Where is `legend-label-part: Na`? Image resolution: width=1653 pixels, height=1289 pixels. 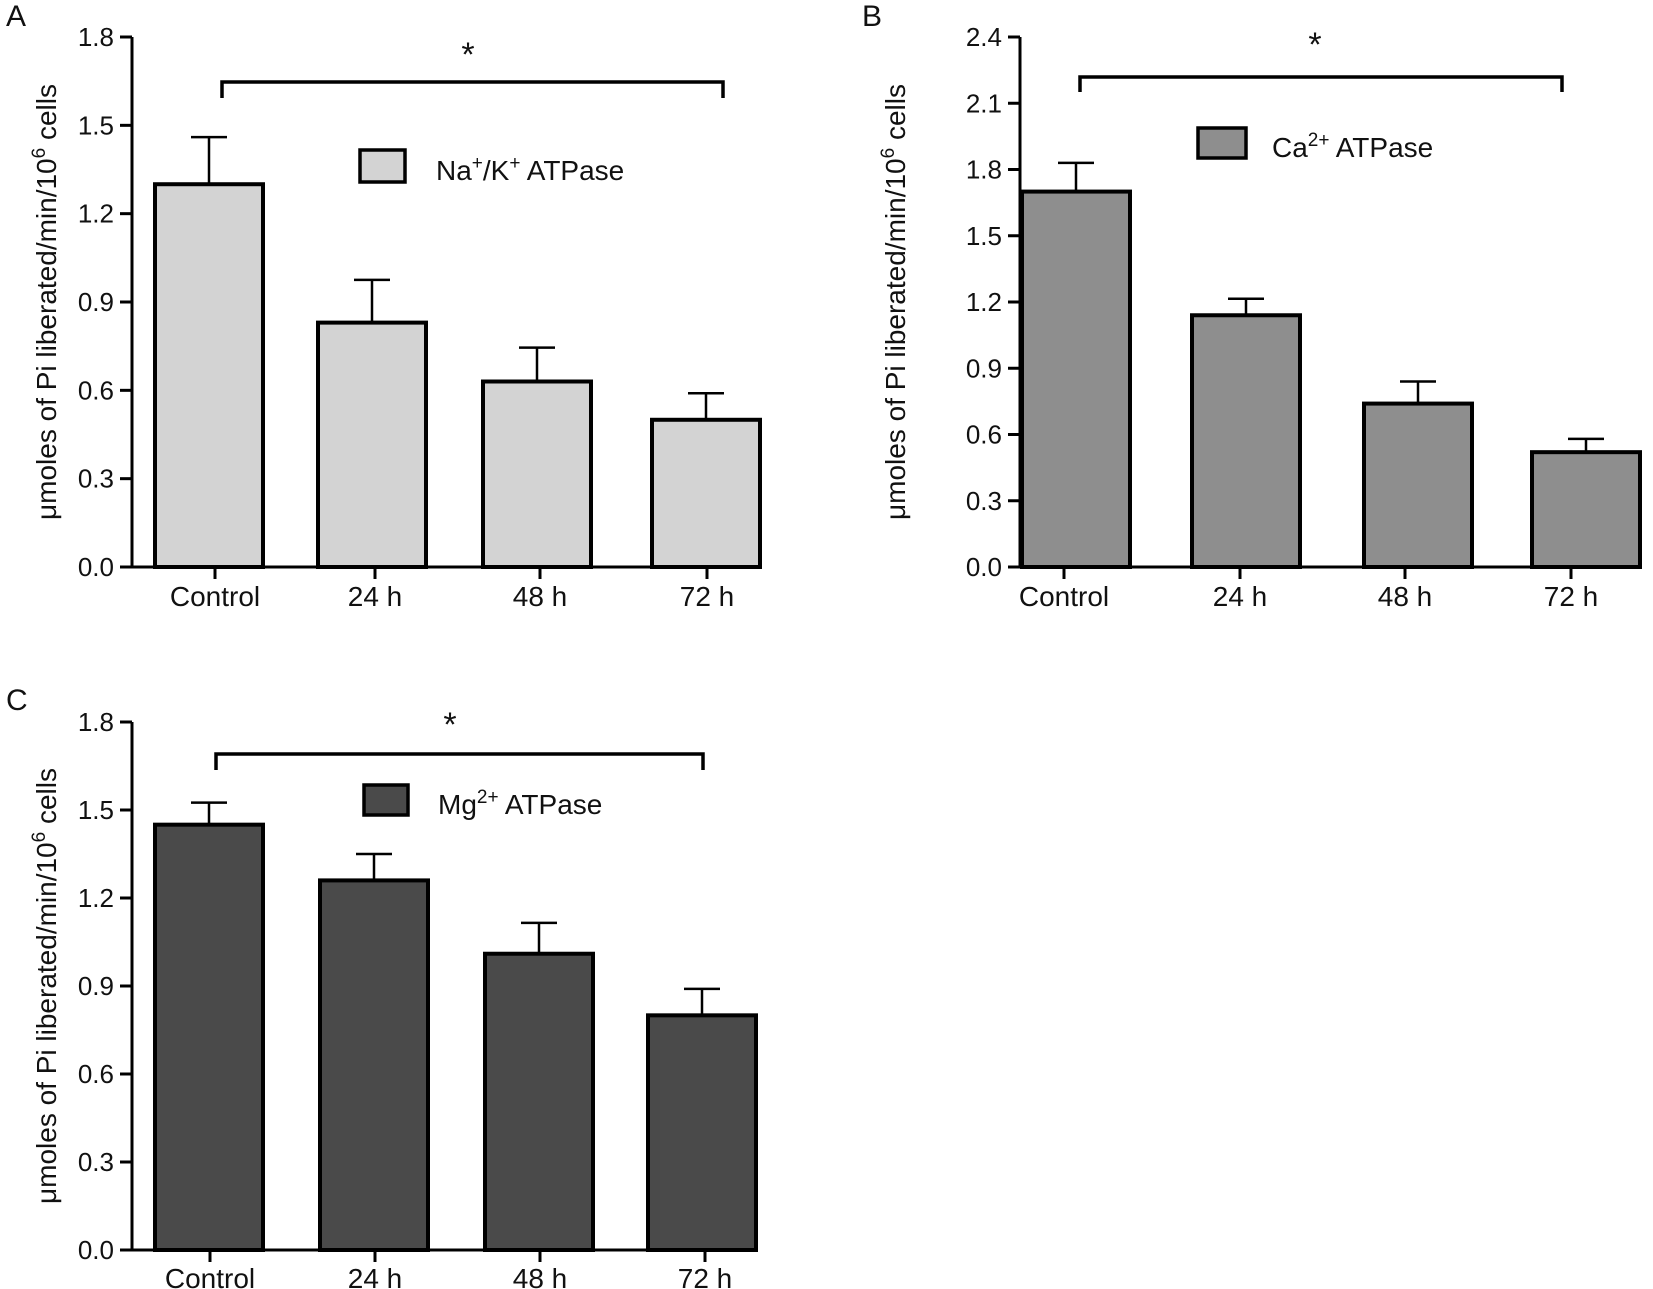
legend-label-part: Na is located at coordinates (454, 170).